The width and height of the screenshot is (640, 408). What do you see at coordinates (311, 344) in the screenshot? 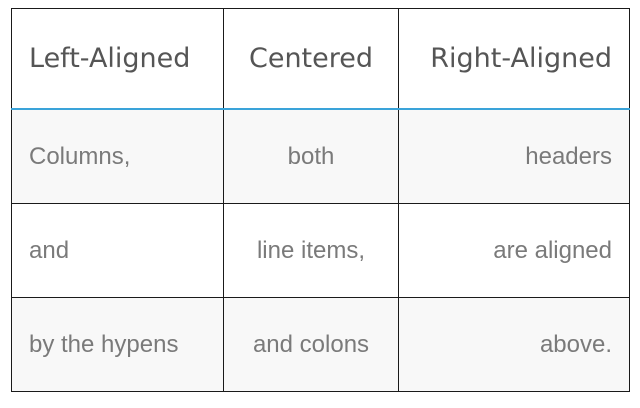
I see `table-cell: and colons` at bounding box center [311, 344].